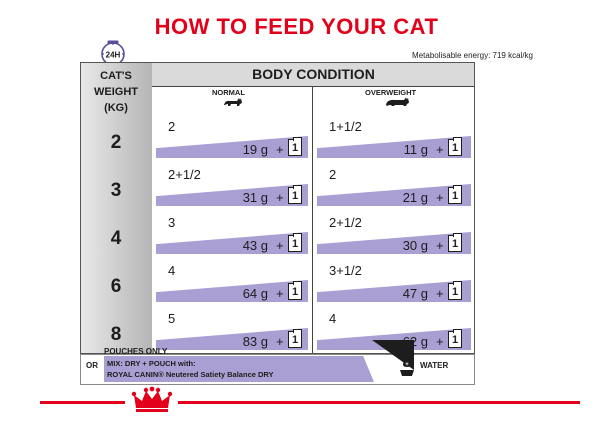  Describe the element at coordinates (345, 222) in the screenshot. I see `over-pouch-count: 2+1/2` at that location.